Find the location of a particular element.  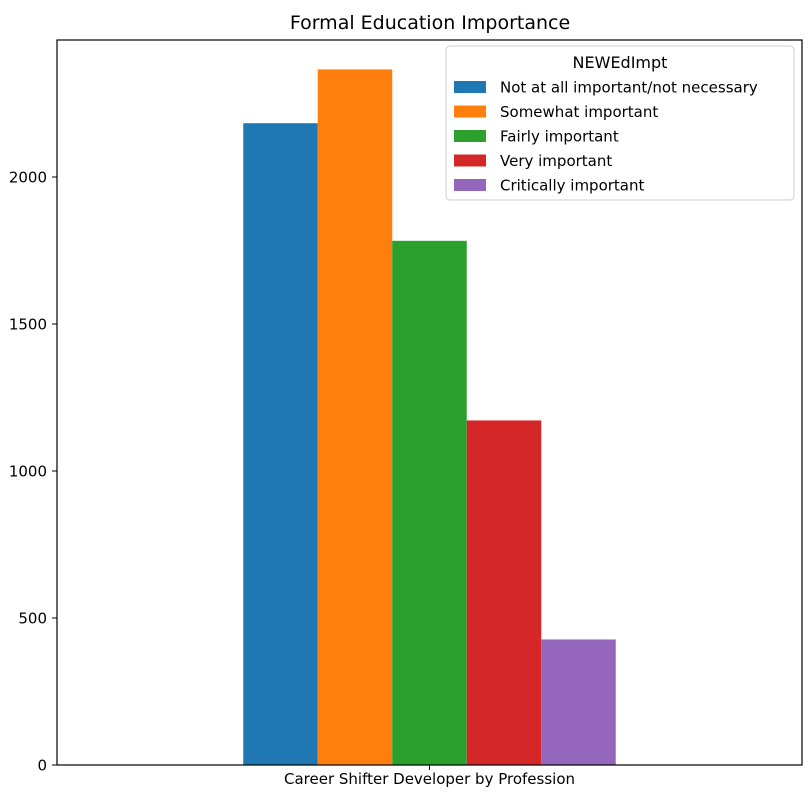

chart-title: Formal Education Importance is located at coordinates (430, 23).